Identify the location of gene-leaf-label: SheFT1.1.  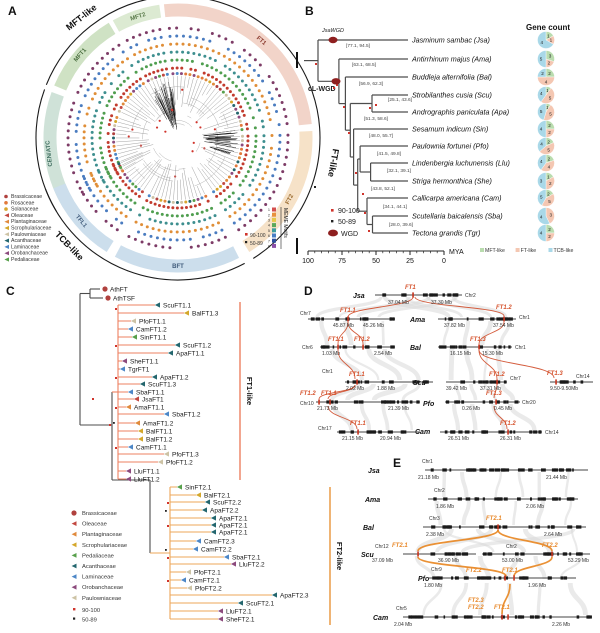
(144, 361).